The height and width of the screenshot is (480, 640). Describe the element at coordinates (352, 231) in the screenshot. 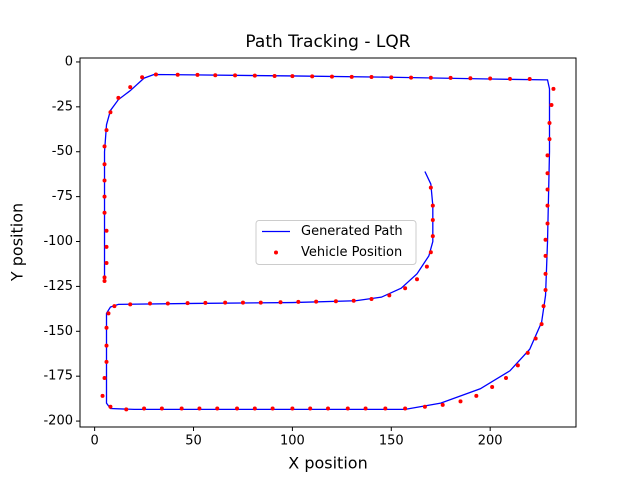

I see `legend-label: Generated Path` at that location.